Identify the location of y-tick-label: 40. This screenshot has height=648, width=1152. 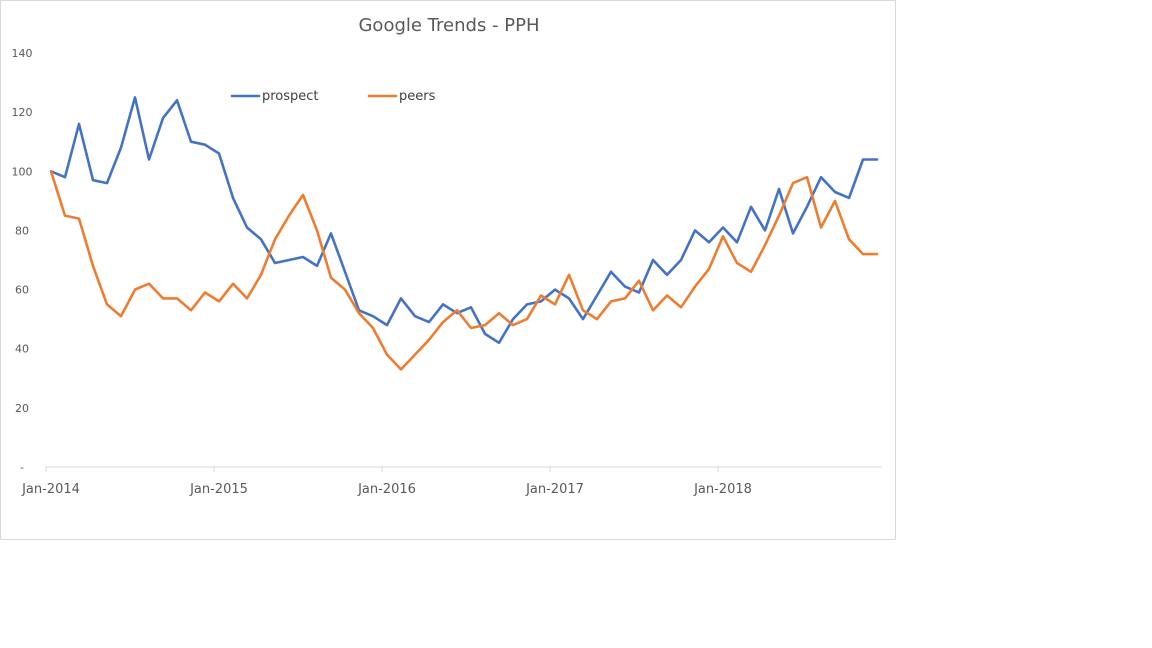
(22, 349).